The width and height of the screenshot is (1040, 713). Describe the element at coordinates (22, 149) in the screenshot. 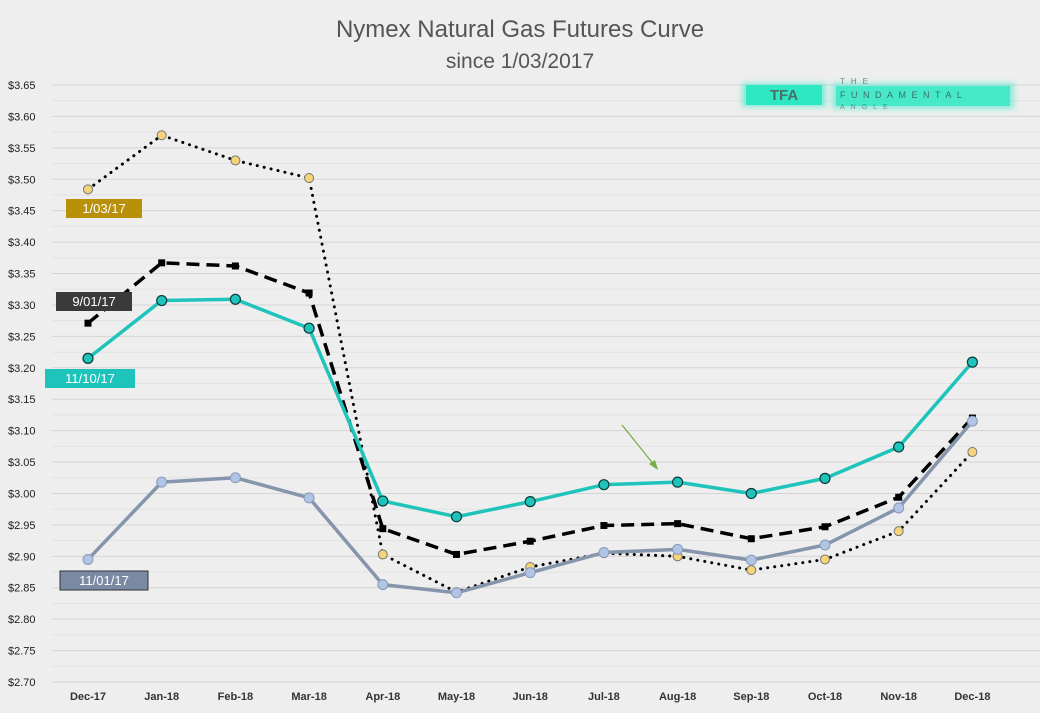

I see `y-tick-label: $3.55` at that location.